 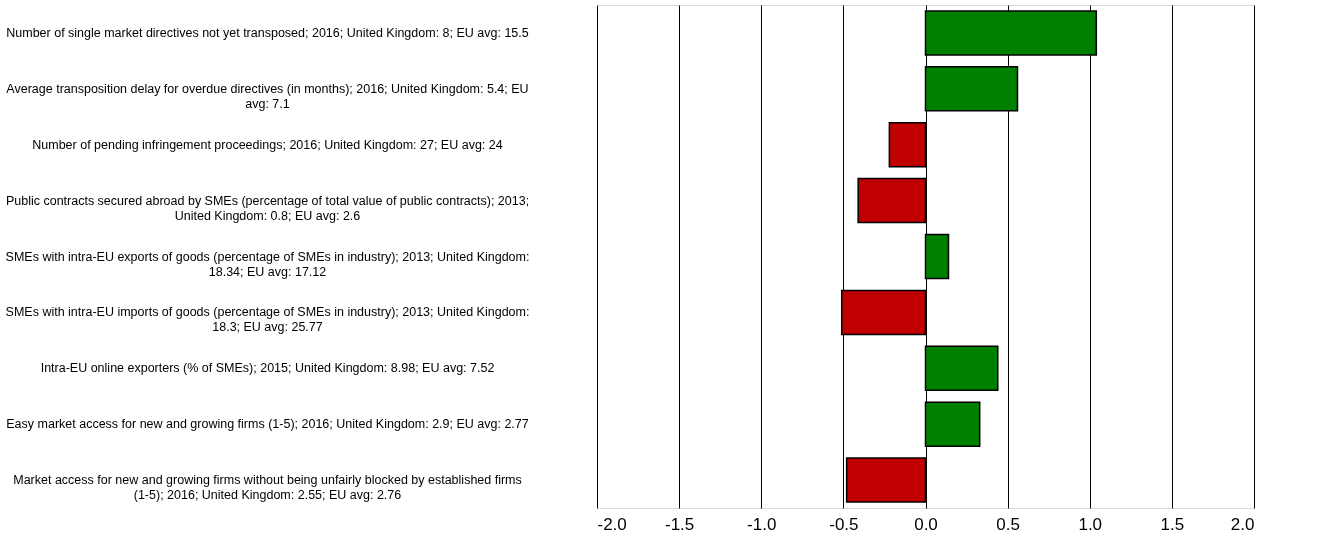 What do you see at coordinates (1172, 524) in the screenshot?
I see `x-tick-label: 1.5` at bounding box center [1172, 524].